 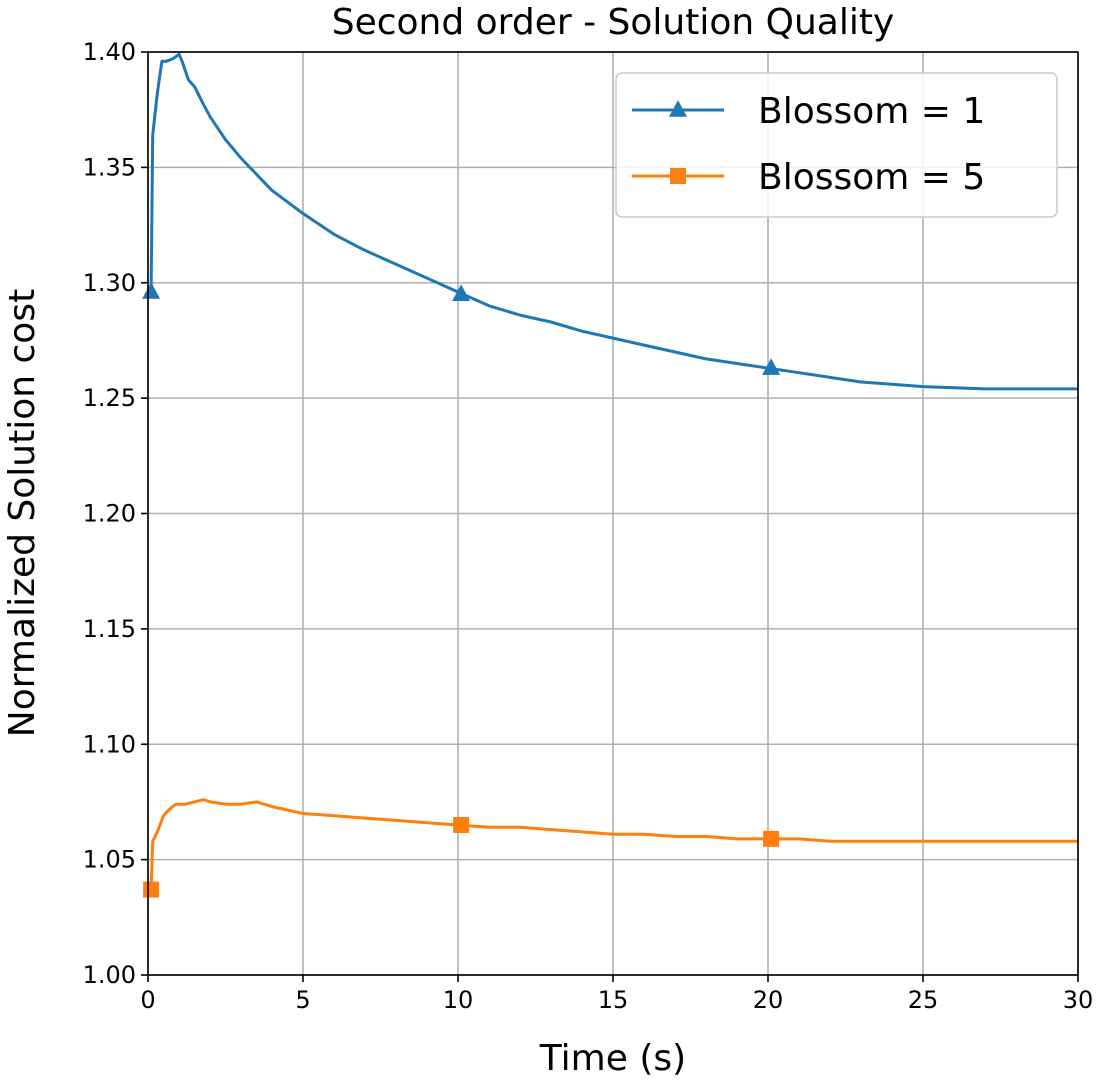 I want to click on legend-entry: Blossom = 1, so click(x=808, y=111).